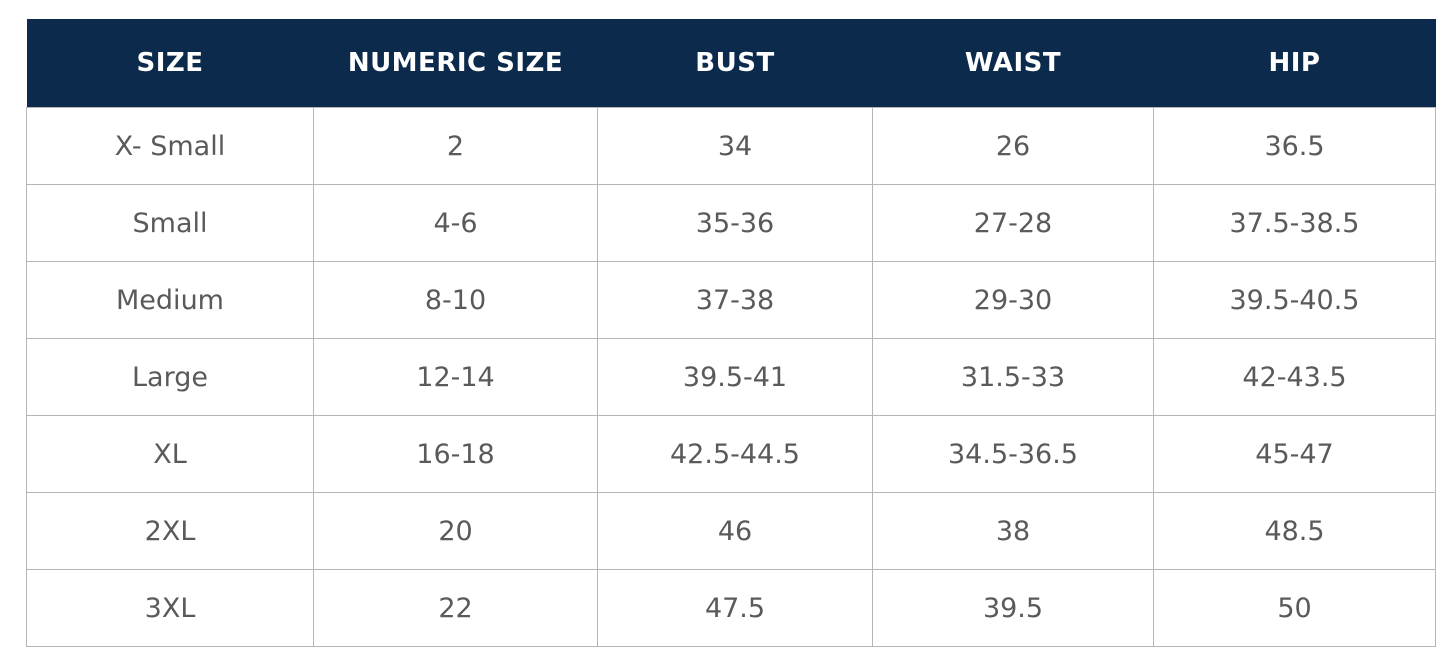 The height and width of the screenshot is (654, 1444). What do you see at coordinates (735, 531) in the screenshot?
I see `table-cell: 46` at bounding box center [735, 531].